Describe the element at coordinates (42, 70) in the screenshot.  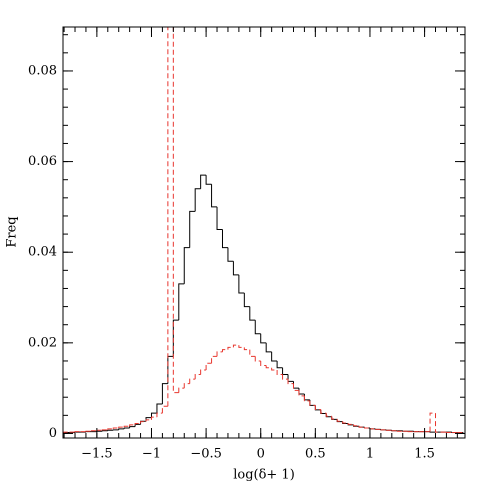
I see `y-tick-label: 0.08` at that location.